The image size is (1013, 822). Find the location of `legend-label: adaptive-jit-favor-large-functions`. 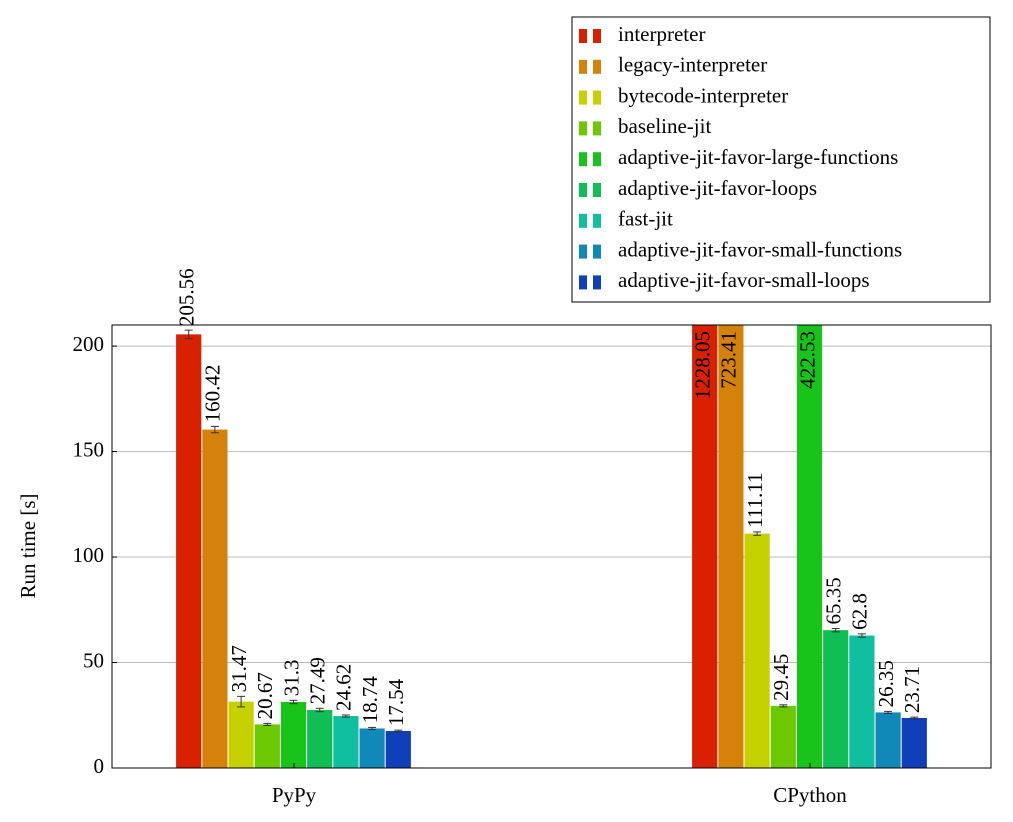

legend-label: adaptive-jit-favor-large-functions is located at coordinates (758, 157).